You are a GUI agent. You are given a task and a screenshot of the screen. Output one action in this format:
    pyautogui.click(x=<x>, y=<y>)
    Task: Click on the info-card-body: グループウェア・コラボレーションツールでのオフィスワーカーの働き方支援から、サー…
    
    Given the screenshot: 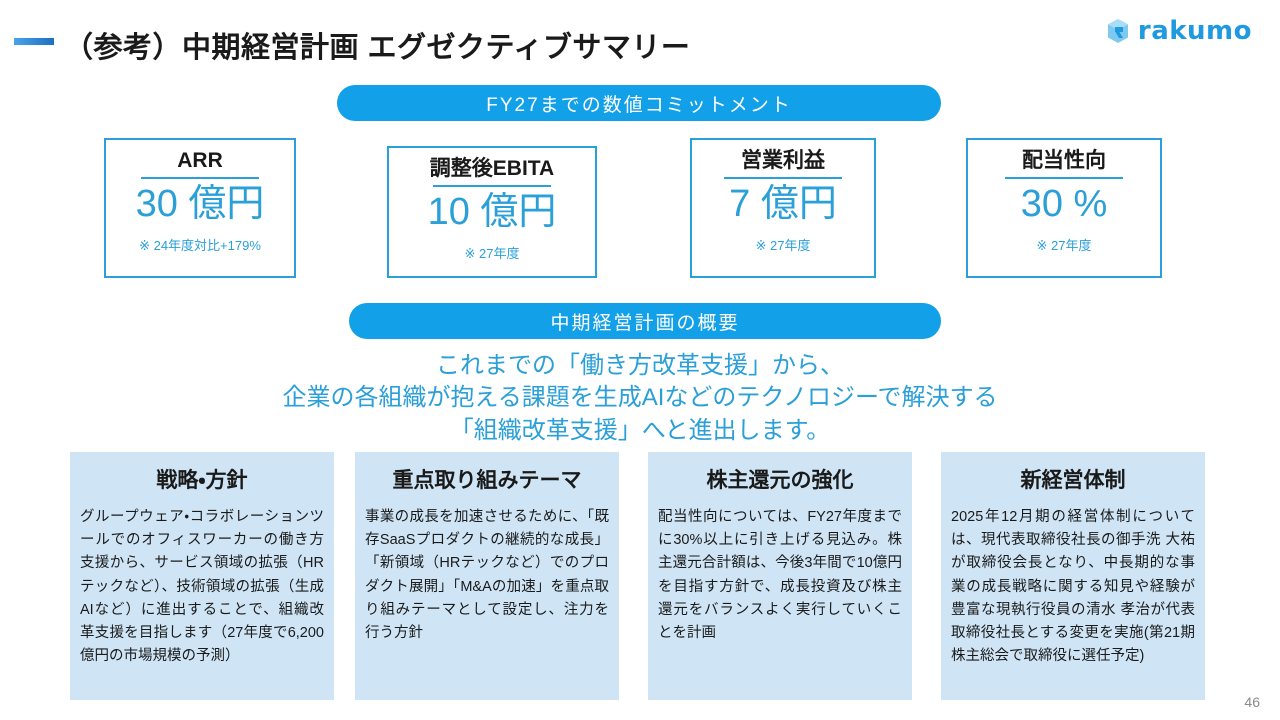 What is the action you would take?
    pyautogui.click(x=202, y=587)
    